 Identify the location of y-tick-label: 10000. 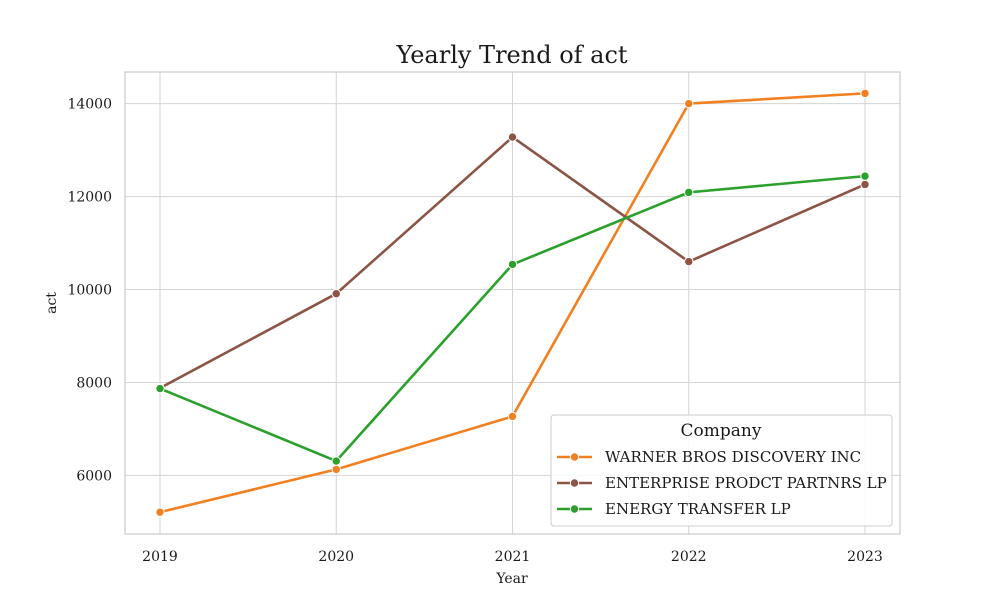
(89, 291).